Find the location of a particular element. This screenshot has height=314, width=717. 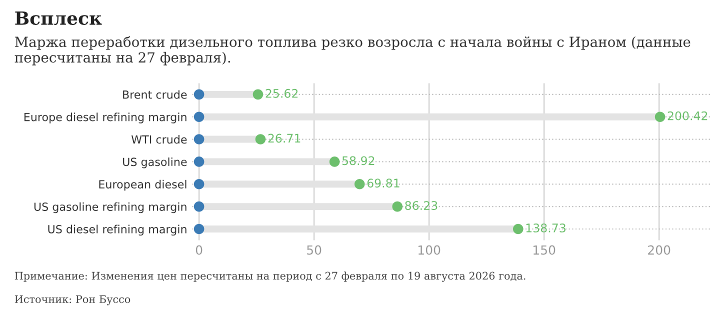

x-tick-label: 200 is located at coordinates (659, 250).